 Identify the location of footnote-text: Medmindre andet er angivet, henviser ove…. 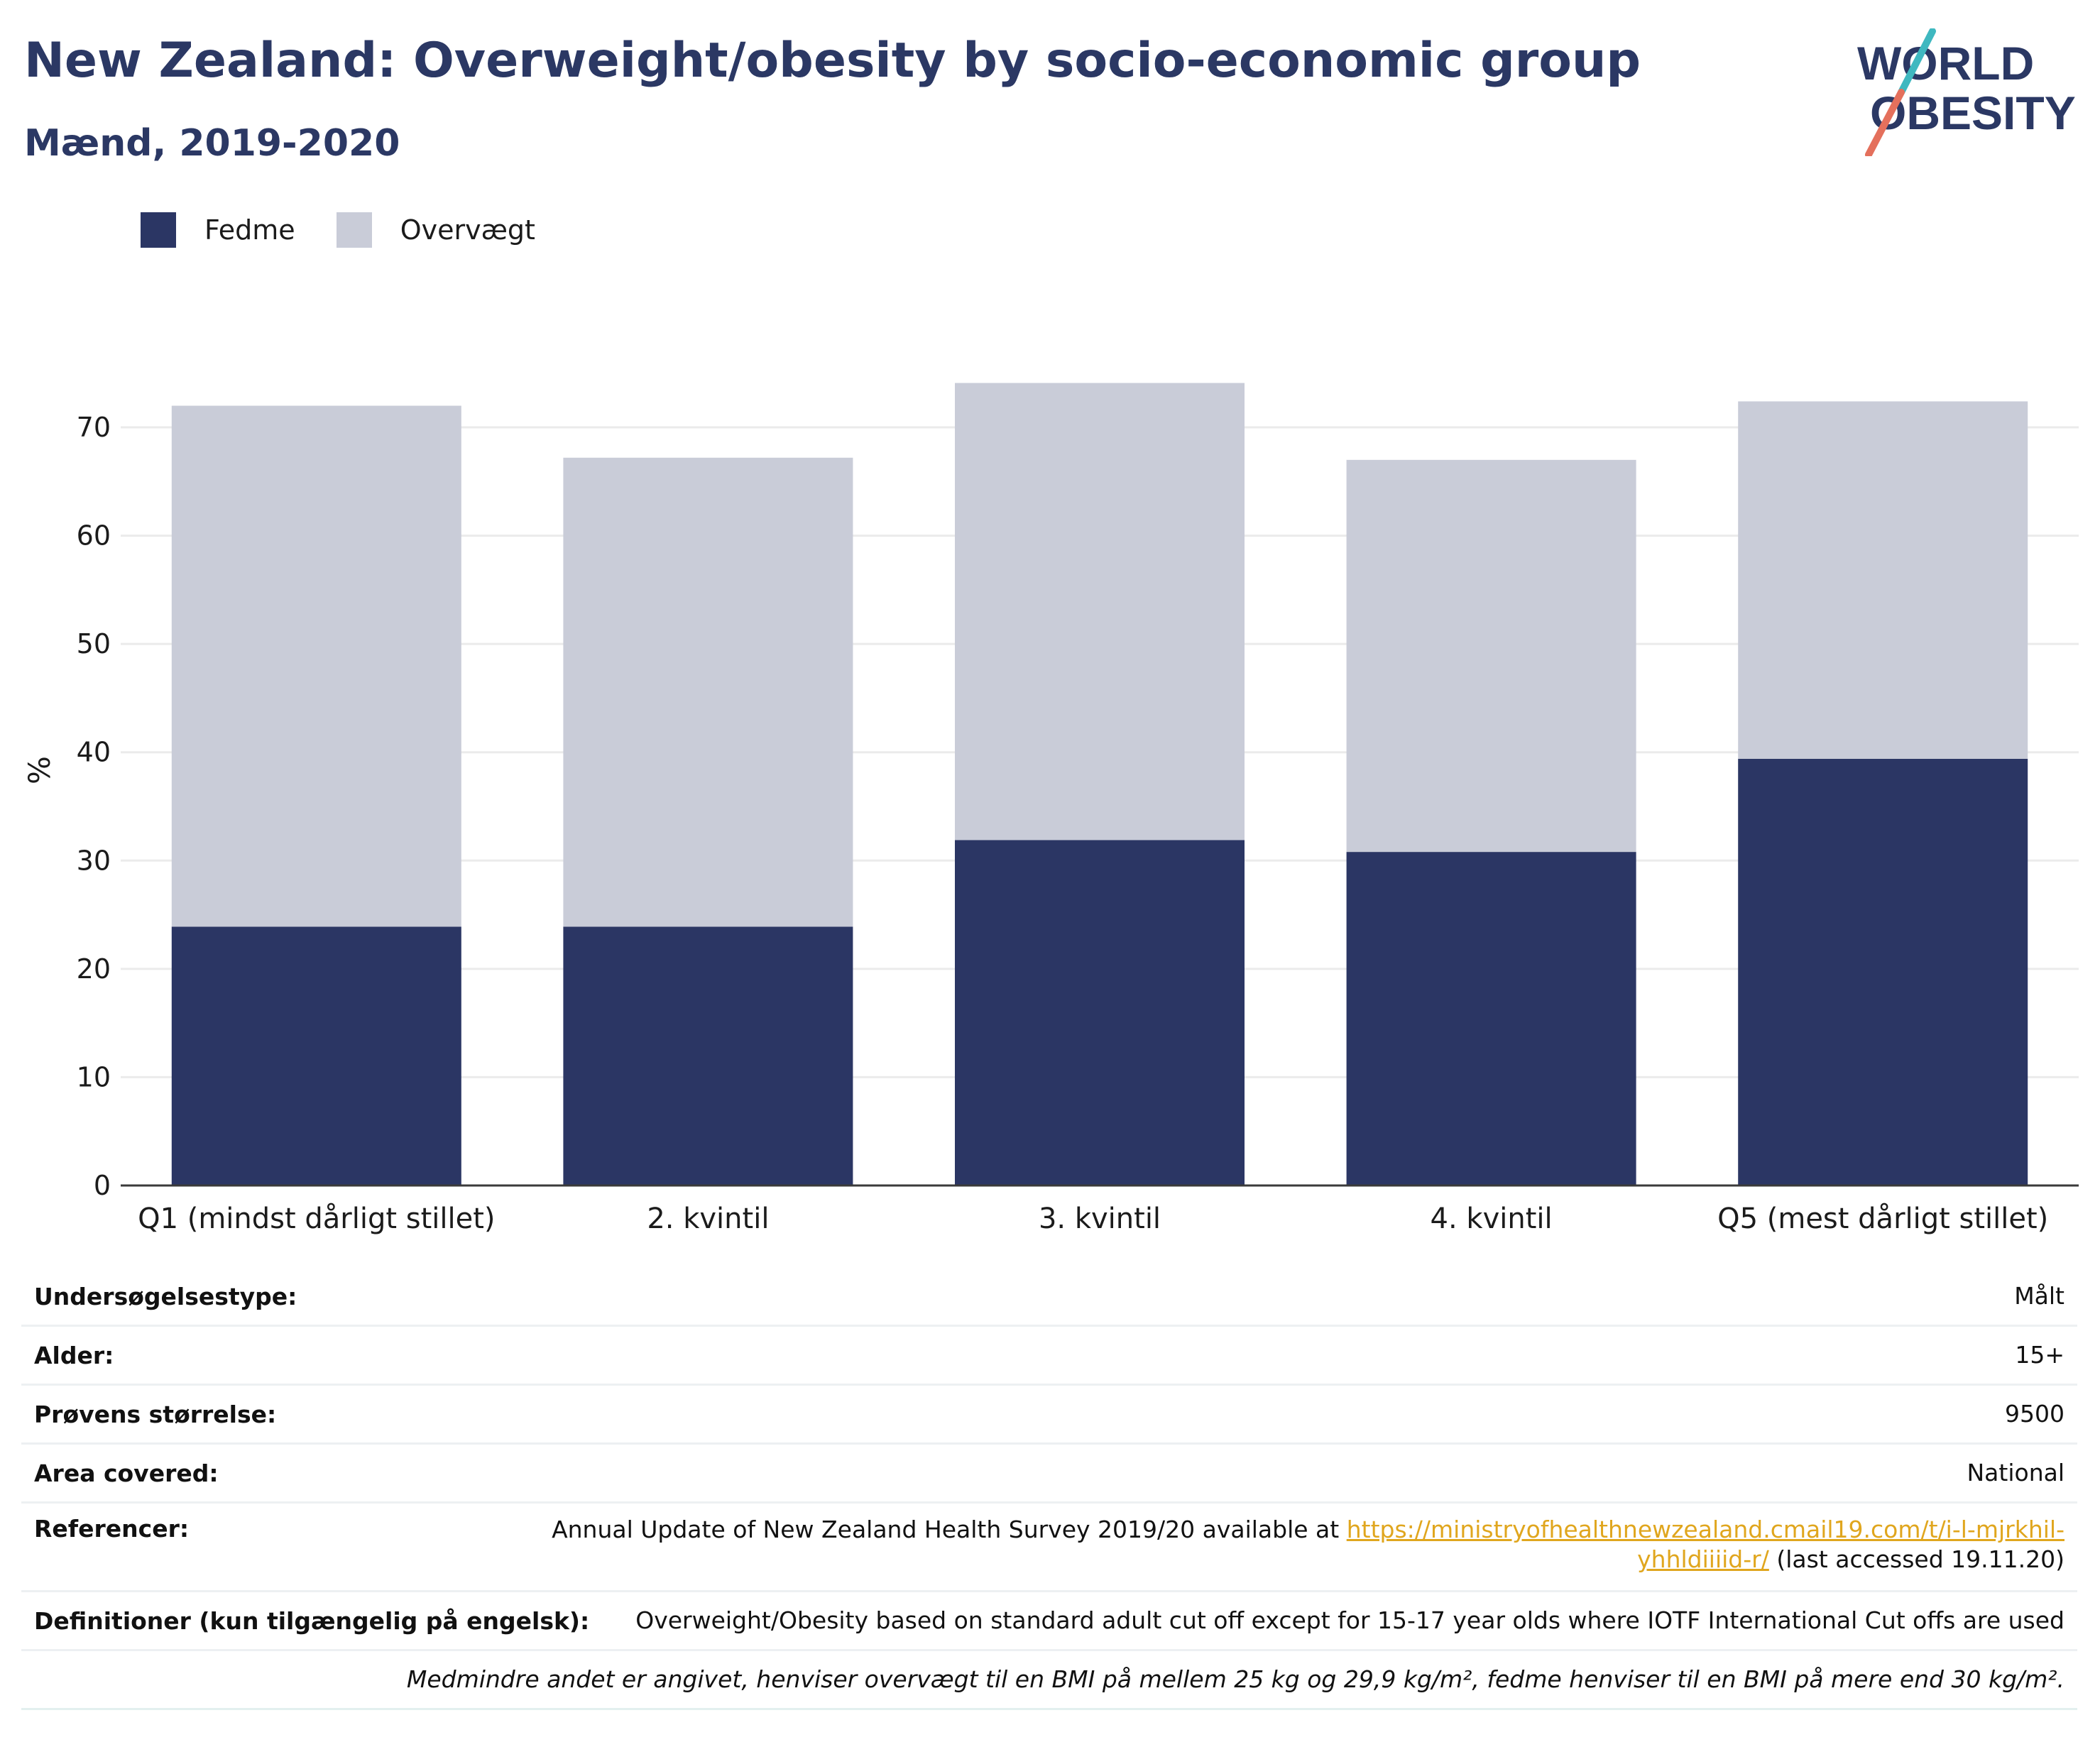
(1235, 1679).